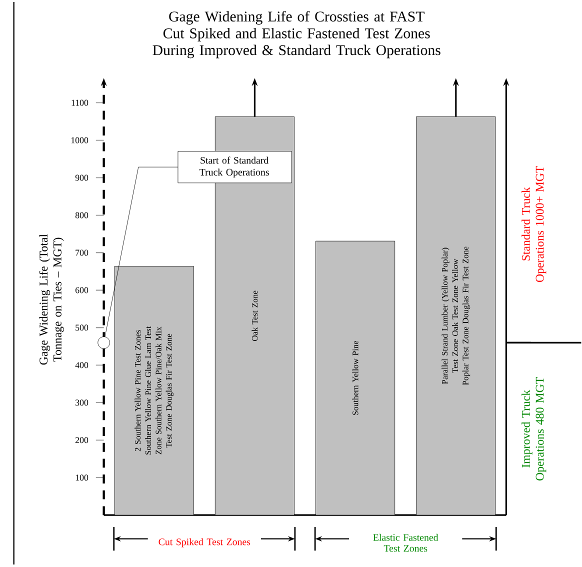 The width and height of the screenshot is (582, 567). What do you see at coordinates (405, 543) in the screenshot?
I see `text: Elastic Fastened Test Zones` at bounding box center [405, 543].